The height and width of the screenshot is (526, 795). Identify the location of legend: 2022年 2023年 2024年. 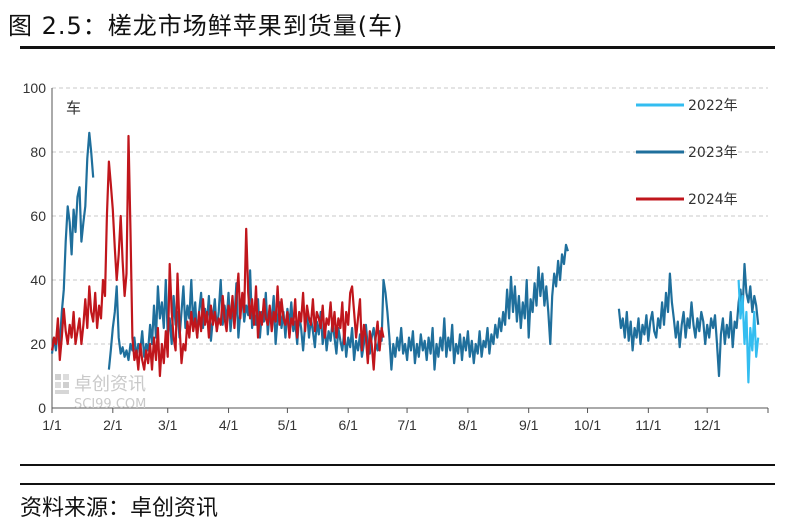
(687, 153).